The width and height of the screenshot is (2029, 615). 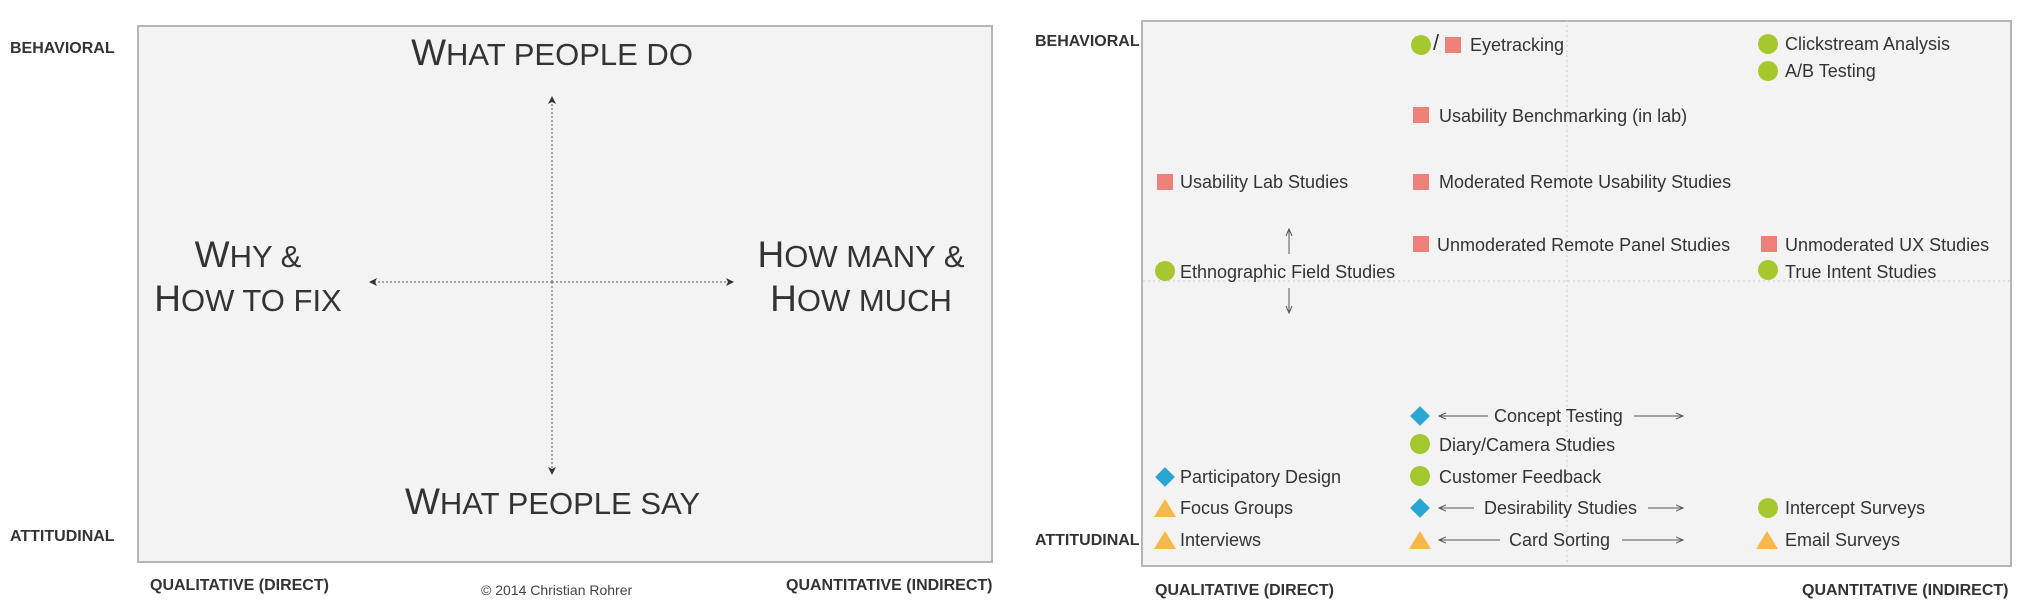 What do you see at coordinates (1585, 182) in the screenshot?
I see `moderated-remote-label: Moderated Remote Usability Studies` at bounding box center [1585, 182].